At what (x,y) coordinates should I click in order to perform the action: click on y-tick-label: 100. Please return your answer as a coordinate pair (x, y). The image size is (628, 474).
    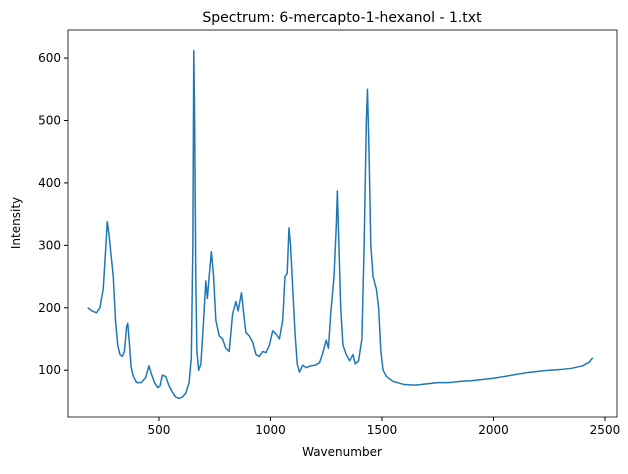
    Looking at the image, I should click on (49, 370).